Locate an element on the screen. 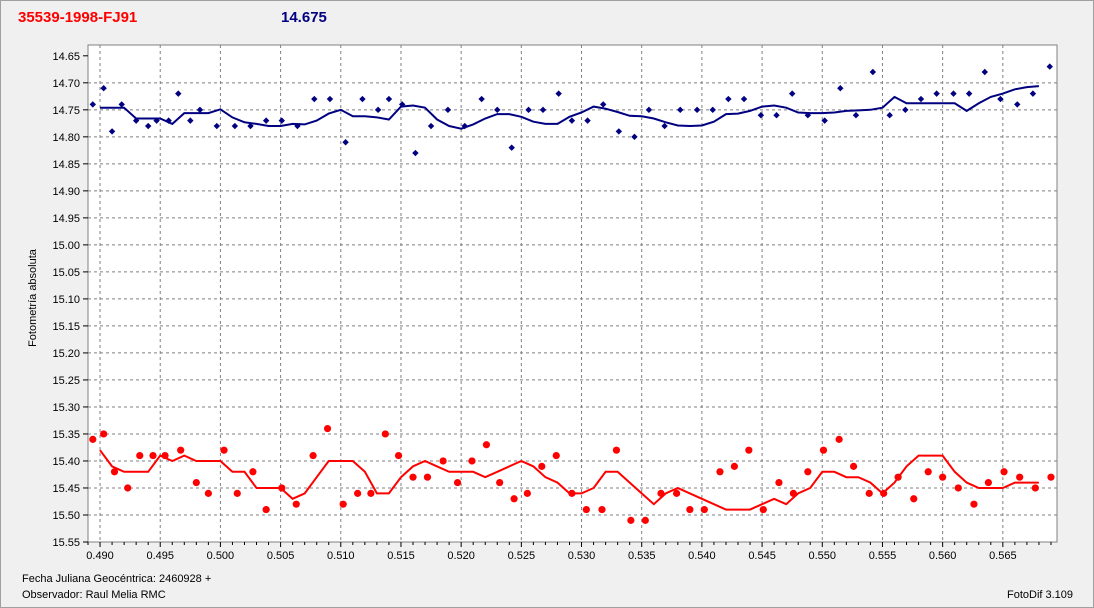 This screenshot has width=1094, height=608. x-tick-label: 0.505 is located at coordinates (281, 556).